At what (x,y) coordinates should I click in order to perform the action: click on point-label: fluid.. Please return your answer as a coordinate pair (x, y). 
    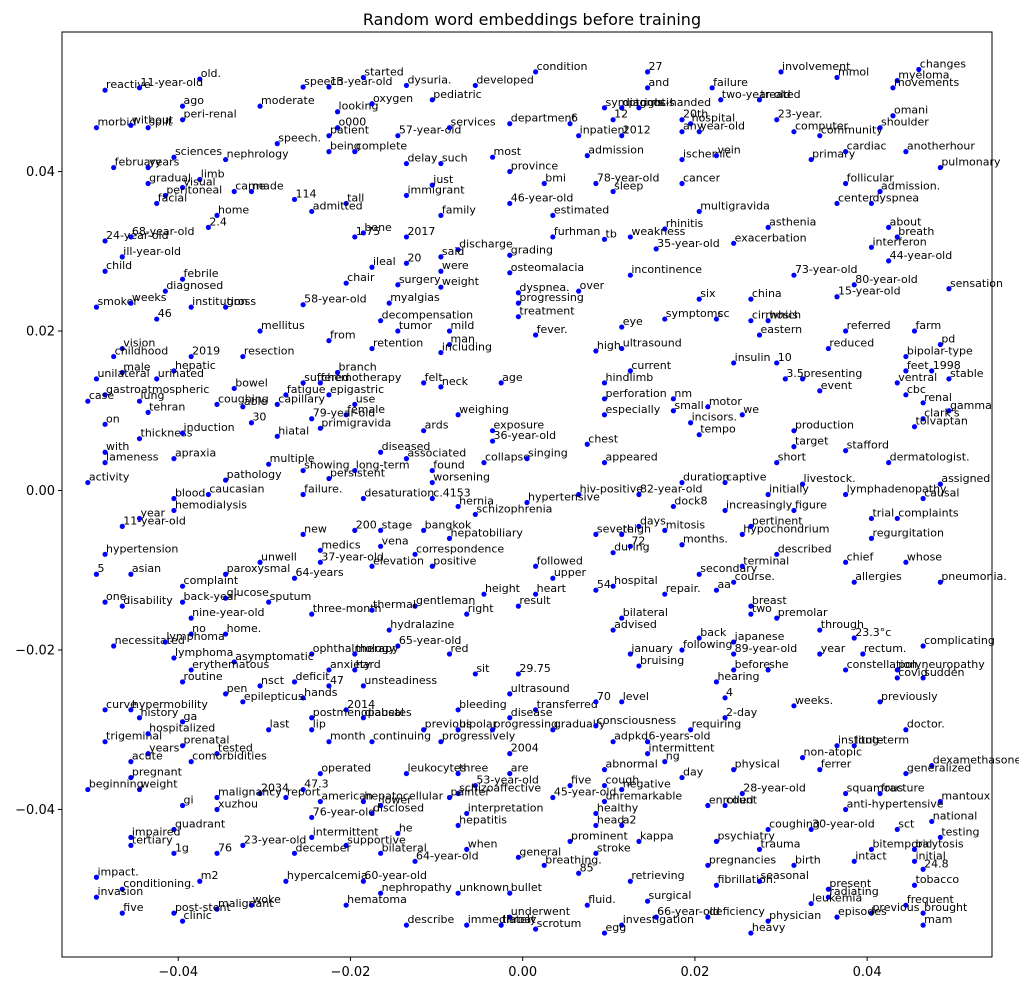
    Looking at the image, I should click on (601, 899).